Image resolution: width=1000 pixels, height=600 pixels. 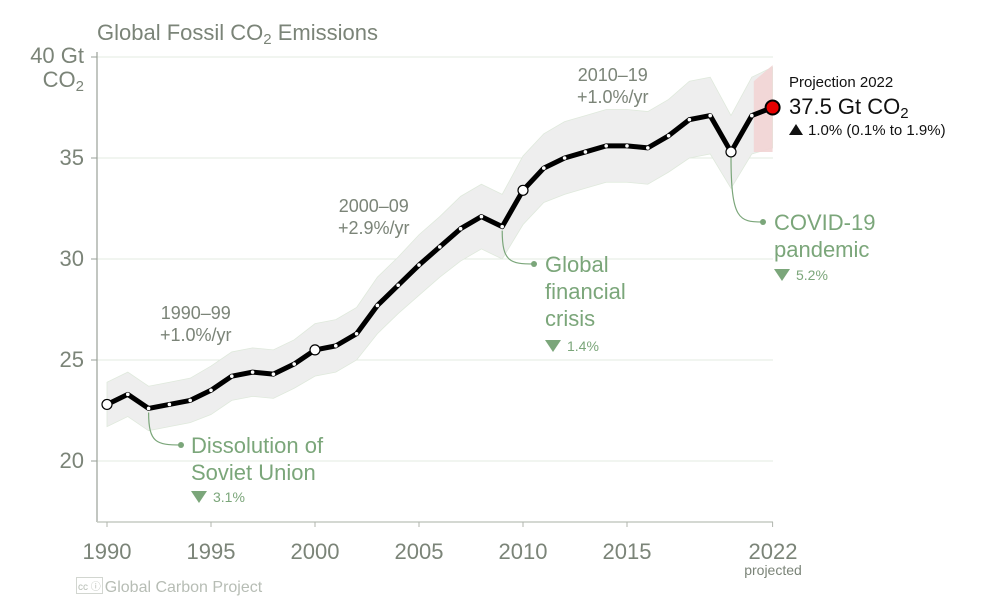 I want to click on data-point-1990, so click(x=107, y=404).